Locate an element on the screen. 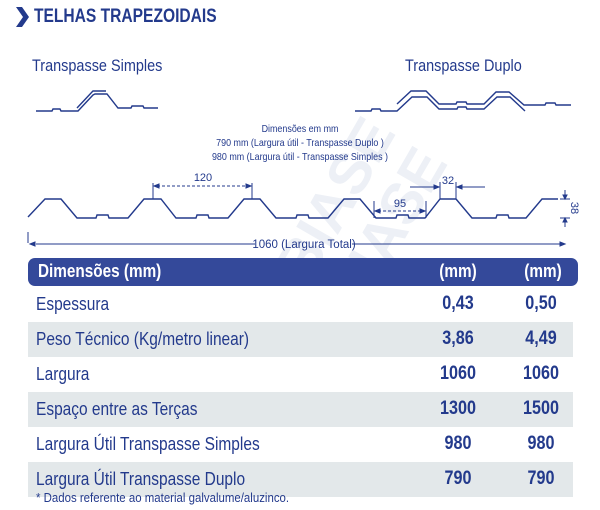 The height and width of the screenshot is (510, 600). row-value-1: 1060 is located at coordinates (458, 373).